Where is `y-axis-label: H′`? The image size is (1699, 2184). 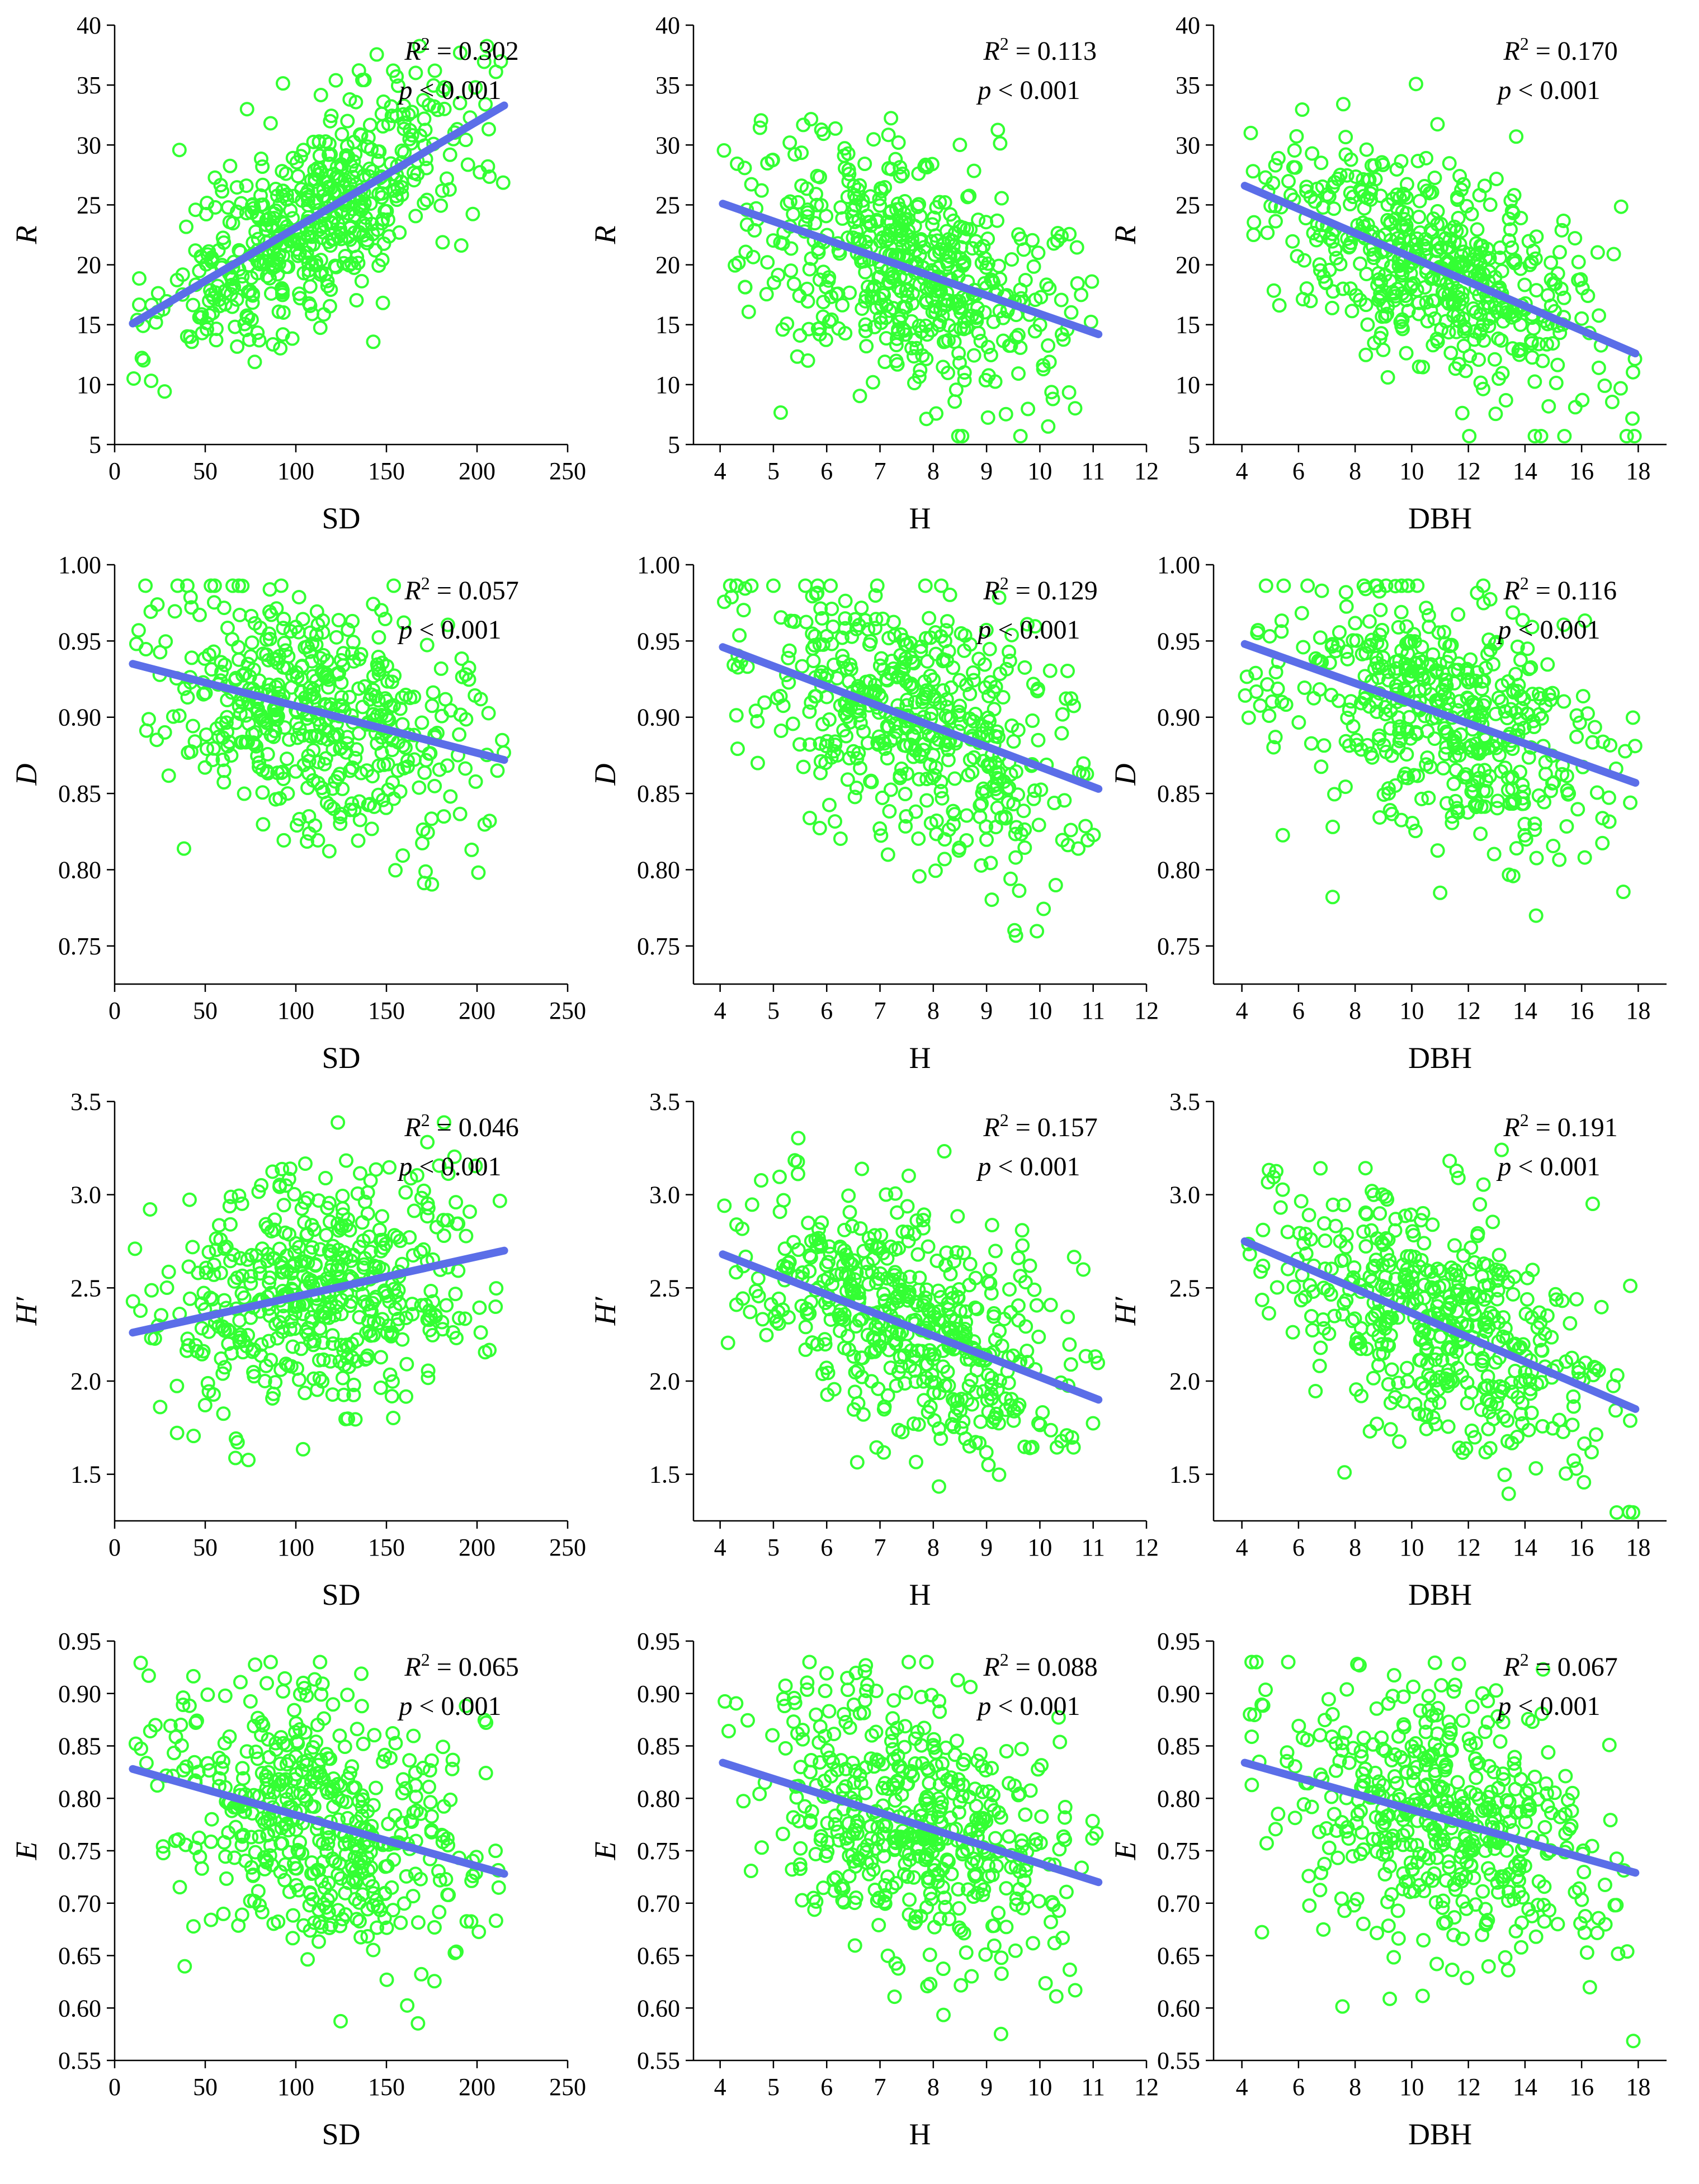
y-axis-label: H′ is located at coordinates (26, 1311).